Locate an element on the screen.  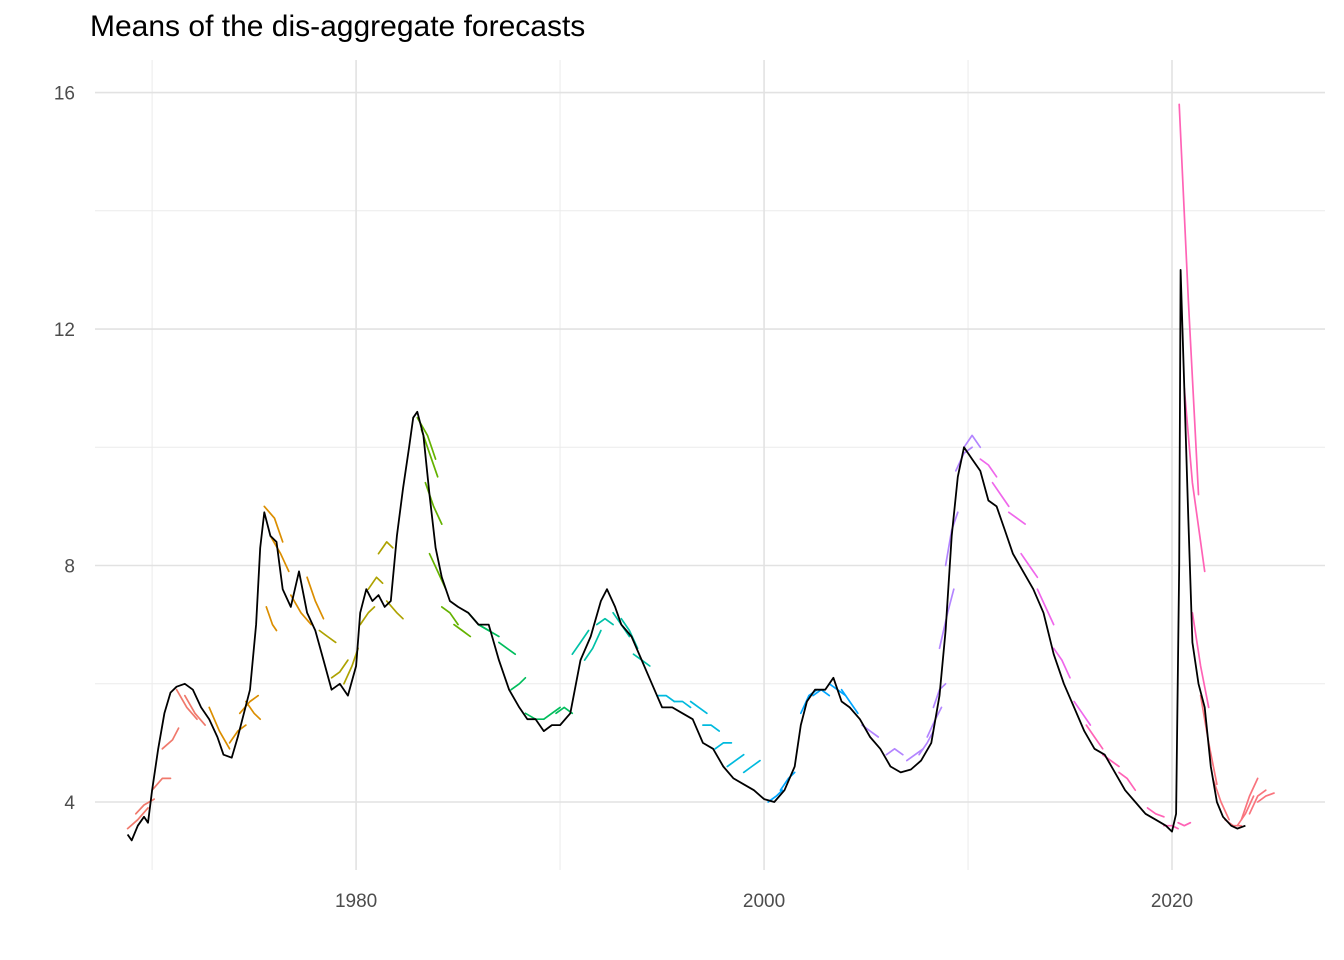
x-tick-label: 1980 is located at coordinates (356, 901).